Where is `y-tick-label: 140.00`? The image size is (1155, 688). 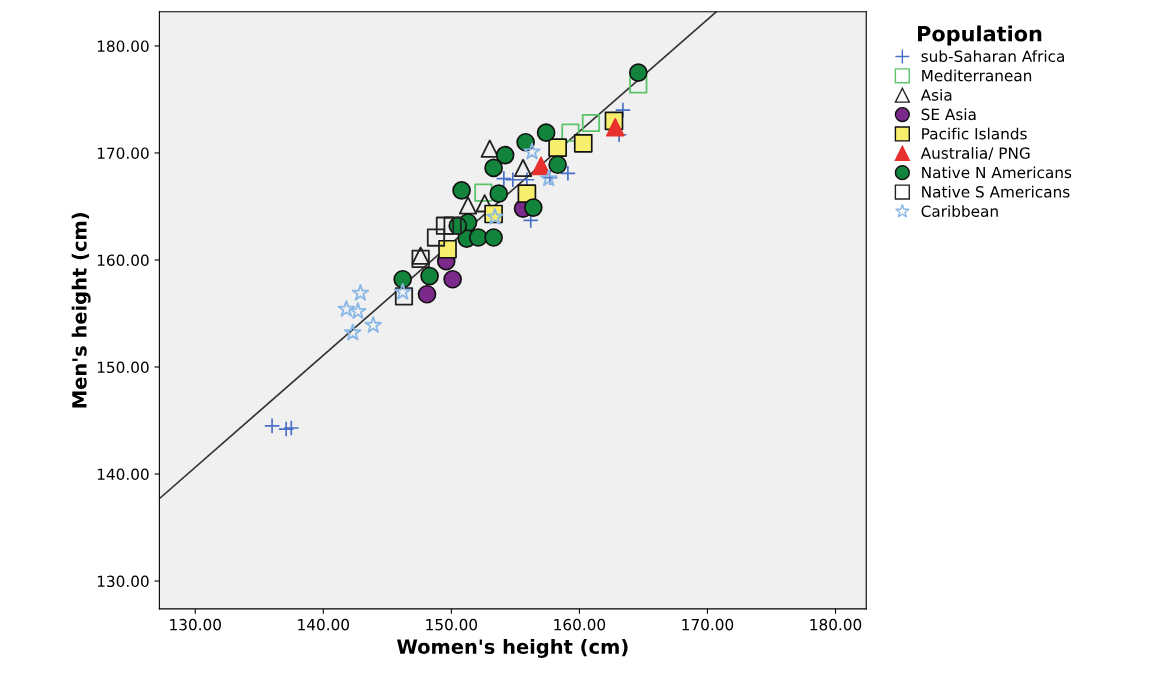
y-tick-label: 140.00 is located at coordinates (123, 474).